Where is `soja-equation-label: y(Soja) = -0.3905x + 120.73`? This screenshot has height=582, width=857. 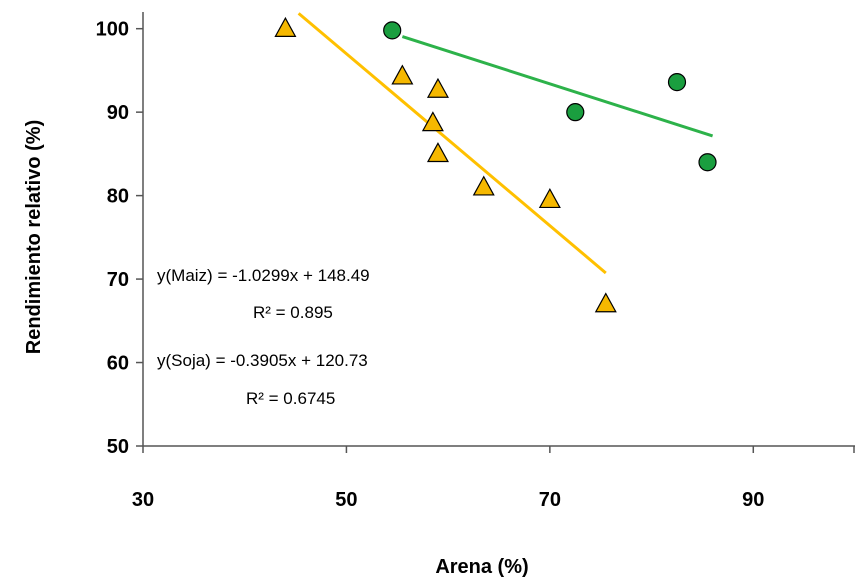 soja-equation-label: y(Soja) = -0.3905x + 120.73 is located at coordinates (262, 360).